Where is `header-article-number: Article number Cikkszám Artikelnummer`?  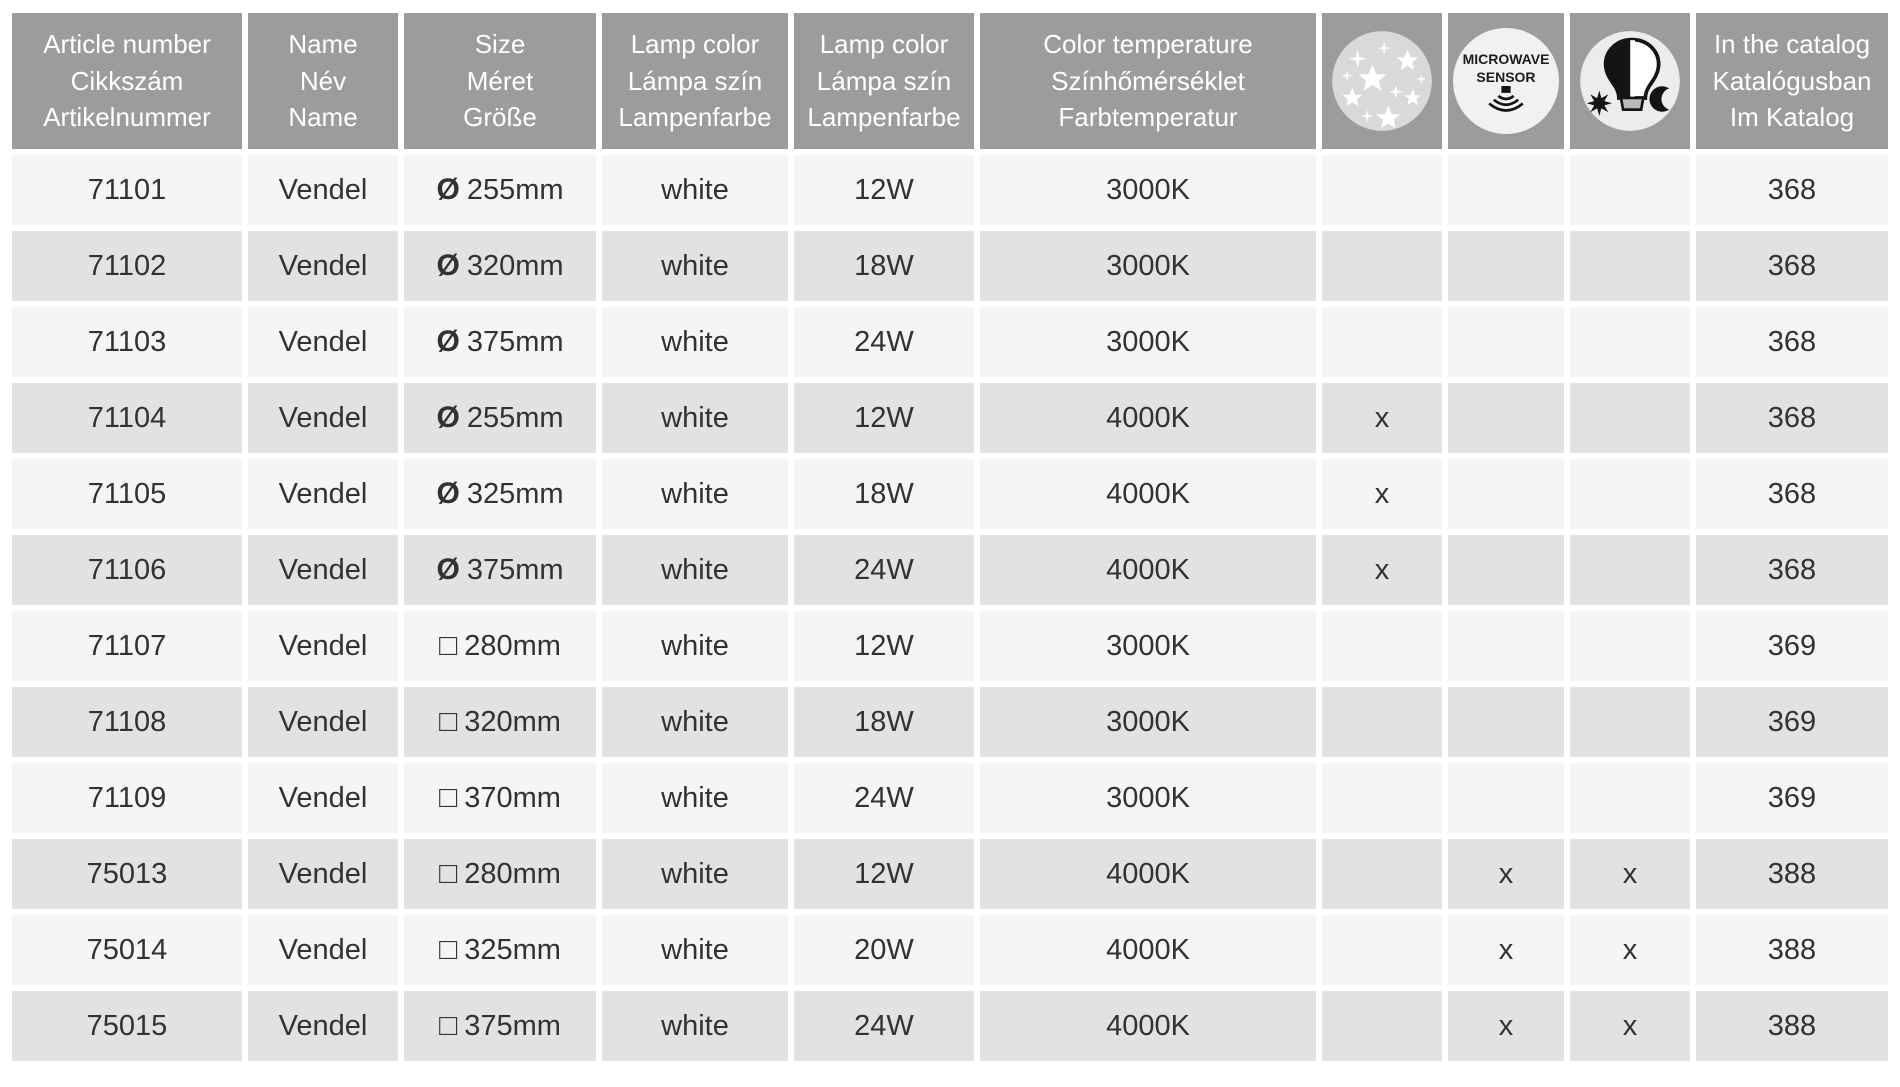
header-article-number: Article number Cikkszám Artikelnummer is located at coordinates (127, 81).